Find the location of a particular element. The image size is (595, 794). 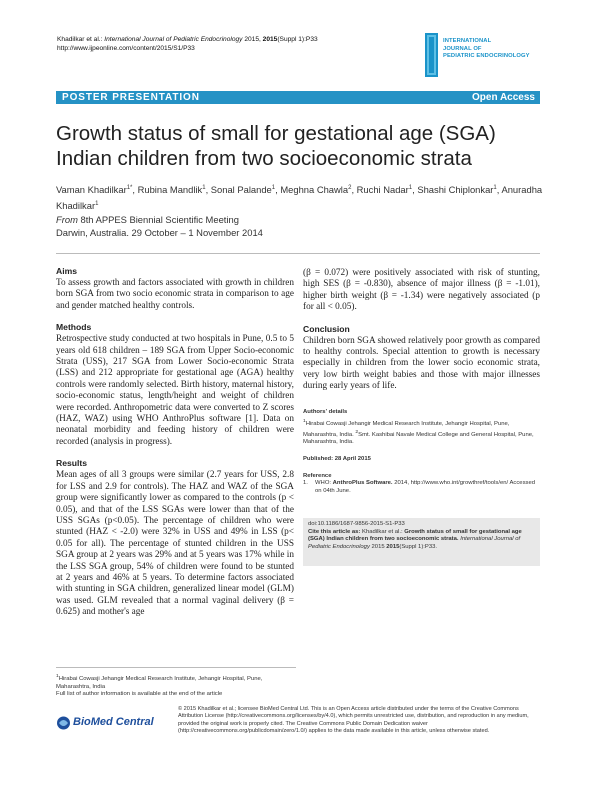

author: Ruchi Nadar1 is located at coordinates (384, 190).